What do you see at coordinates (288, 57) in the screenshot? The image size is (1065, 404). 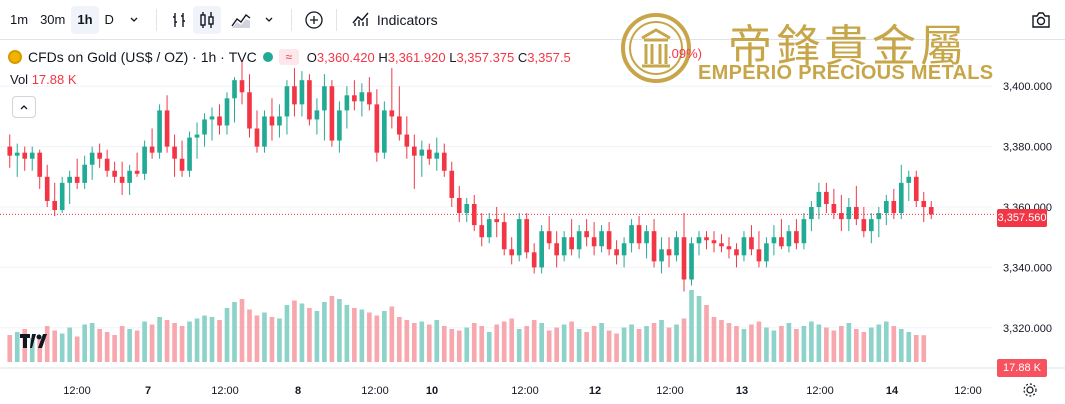 I see `wave-icon: ≈` at bounding box center [288, 57].